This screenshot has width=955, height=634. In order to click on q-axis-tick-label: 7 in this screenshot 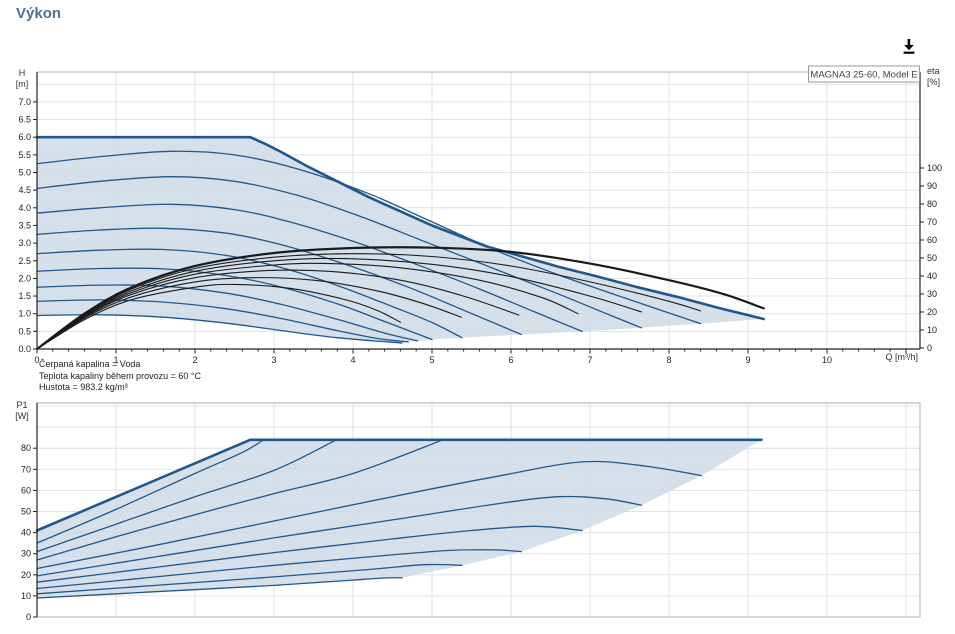, I will do `click(589, 360)`.